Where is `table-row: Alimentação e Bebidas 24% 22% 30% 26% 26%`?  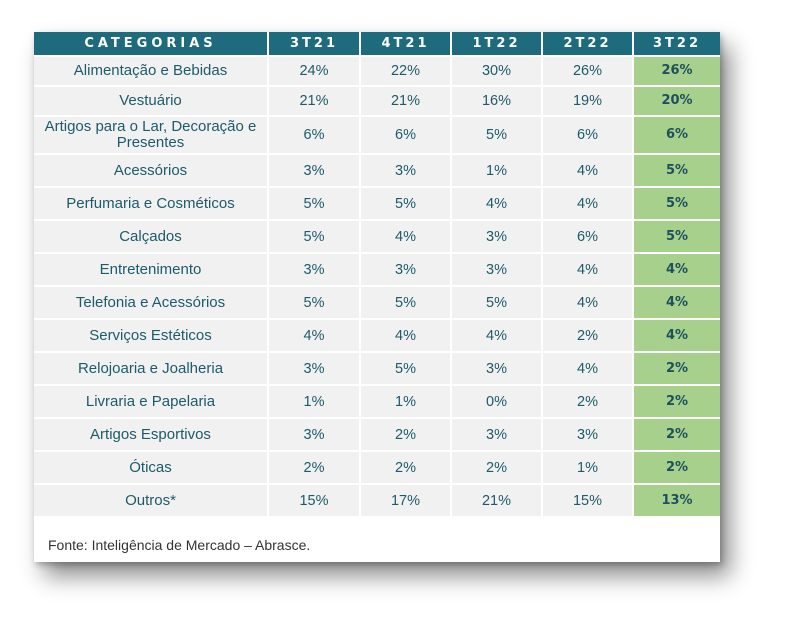 table-row: Alimentação e Bebidas 24% 22% 30% 26% 26% is located at coordinates (377, 72).